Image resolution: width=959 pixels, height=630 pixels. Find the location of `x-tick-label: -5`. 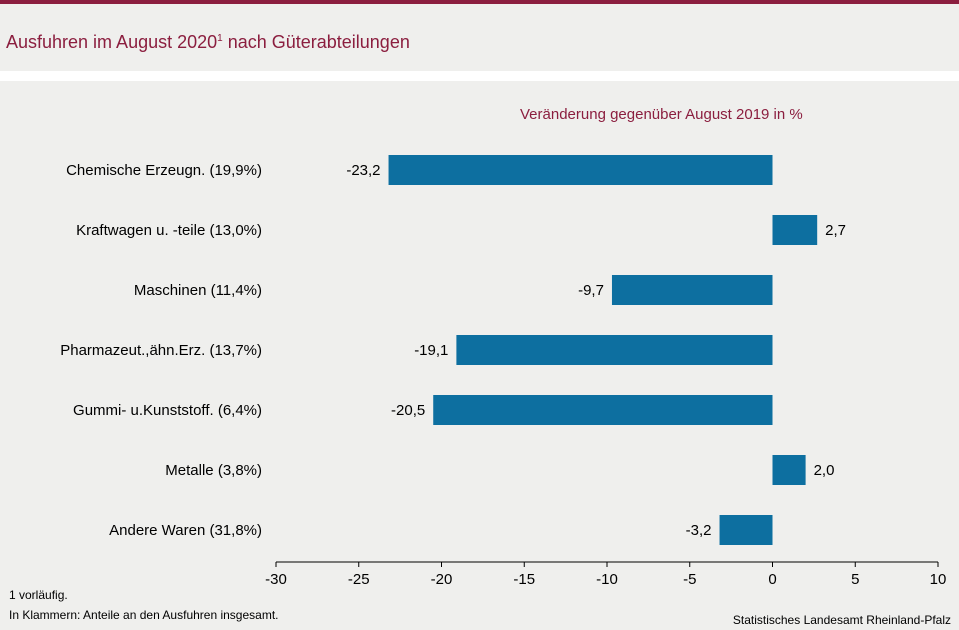

x-tick-label: -5 is located at coordinates (689, 579).